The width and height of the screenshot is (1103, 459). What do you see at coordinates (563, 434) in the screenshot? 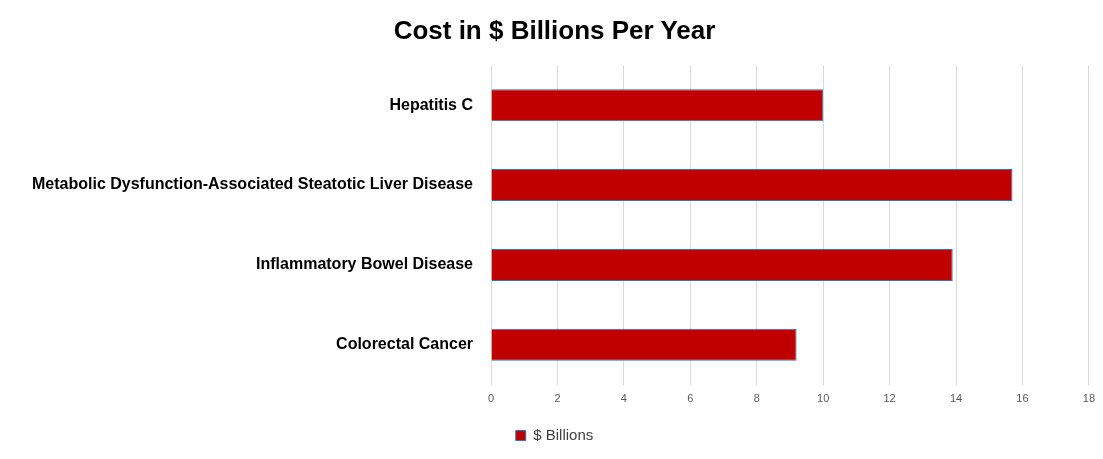
I see `legend-label: $ Billions` at bounding box center [563, 434].